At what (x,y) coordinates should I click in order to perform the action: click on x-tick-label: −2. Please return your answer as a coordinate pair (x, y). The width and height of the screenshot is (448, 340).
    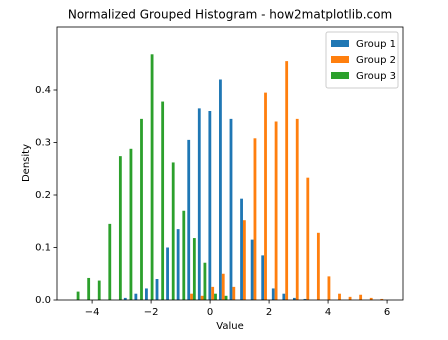
    Looking at the image, I should click on (151, 312).